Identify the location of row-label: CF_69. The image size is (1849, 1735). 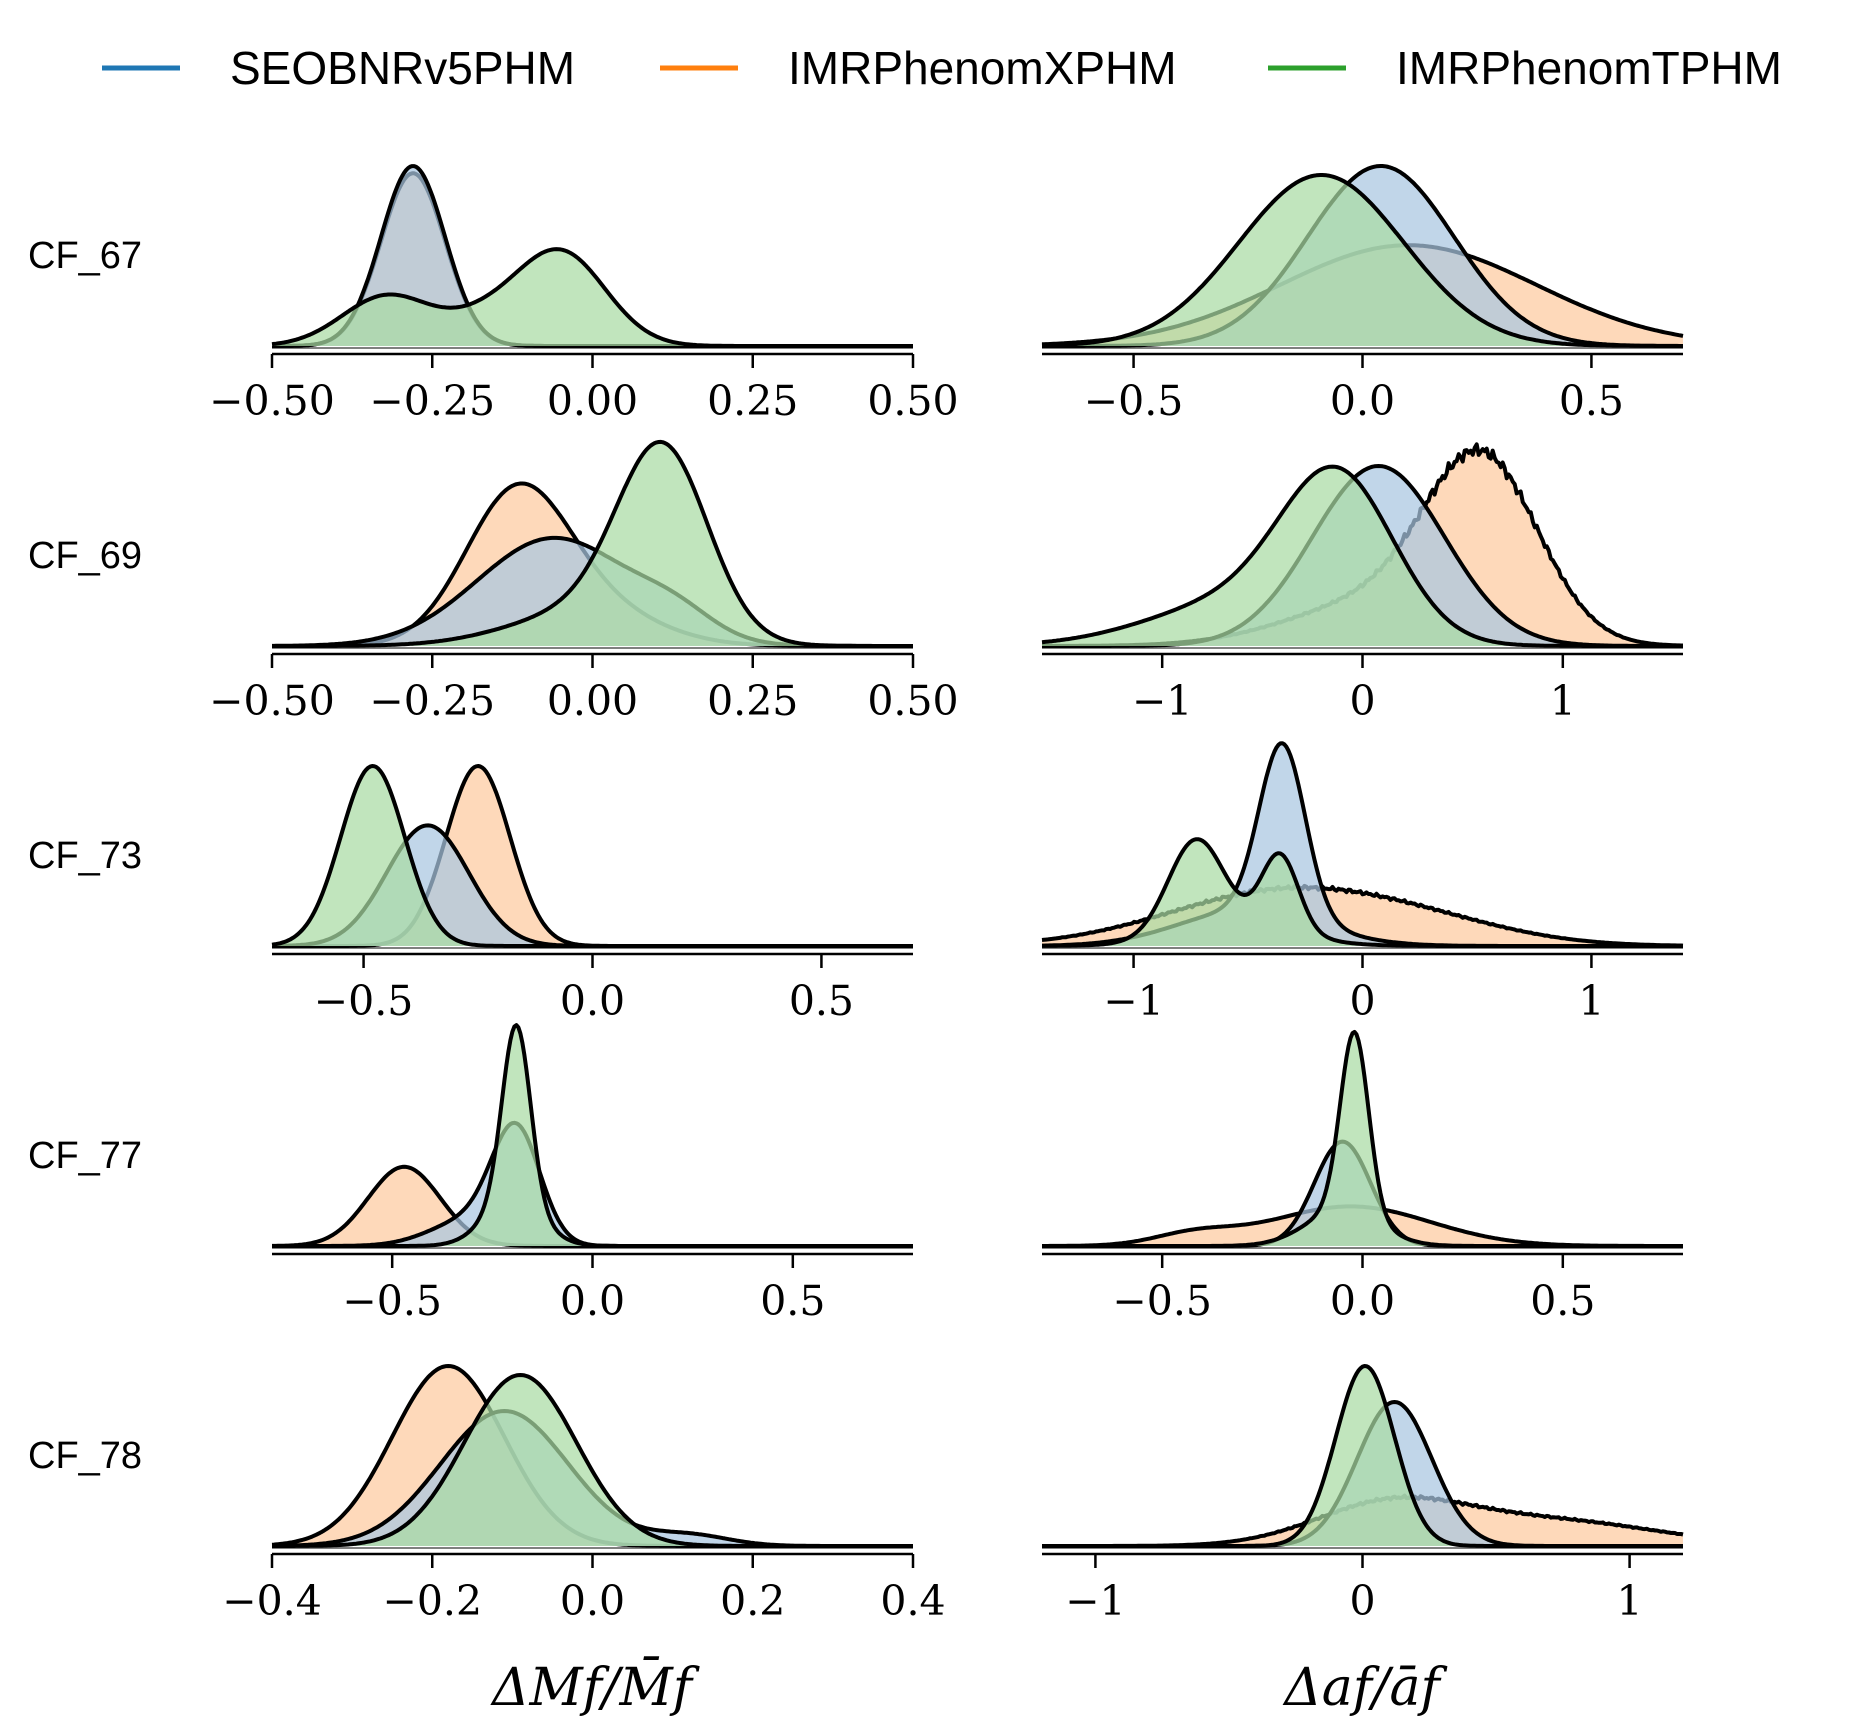
(85, 556).